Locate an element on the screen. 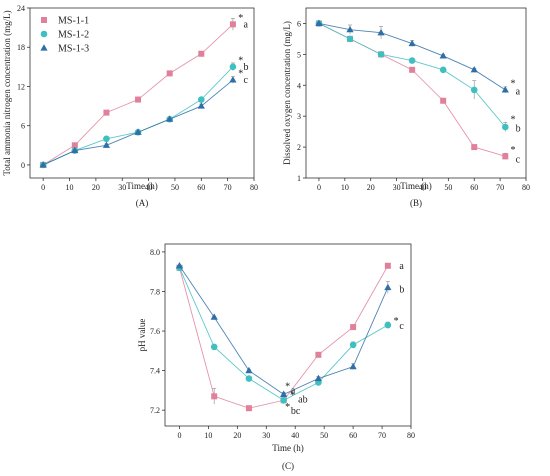  legend-item-ms-1-1: MS-1-1 is located at coordinates (65, 21).